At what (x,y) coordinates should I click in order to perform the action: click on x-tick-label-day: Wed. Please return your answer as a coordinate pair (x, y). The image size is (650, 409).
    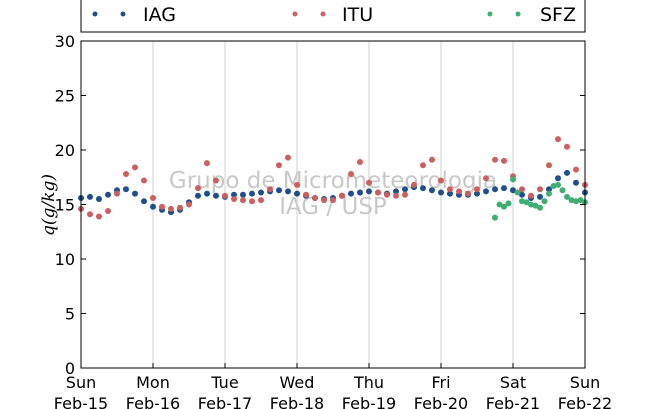
    Looking at the image, I should click on (297, 382).